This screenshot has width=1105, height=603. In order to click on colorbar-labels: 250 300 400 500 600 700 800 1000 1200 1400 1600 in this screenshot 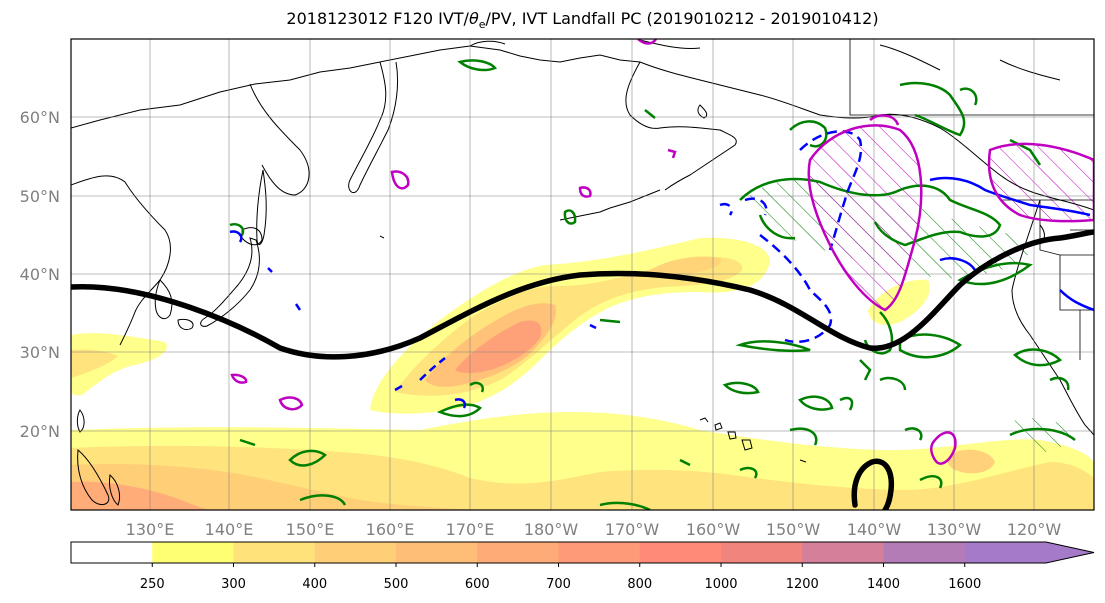, I will do `click(560, 584)`.